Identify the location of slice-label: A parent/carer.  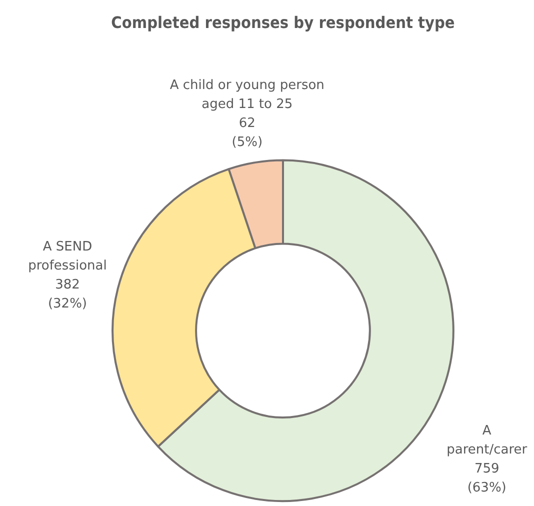
(487, 440).